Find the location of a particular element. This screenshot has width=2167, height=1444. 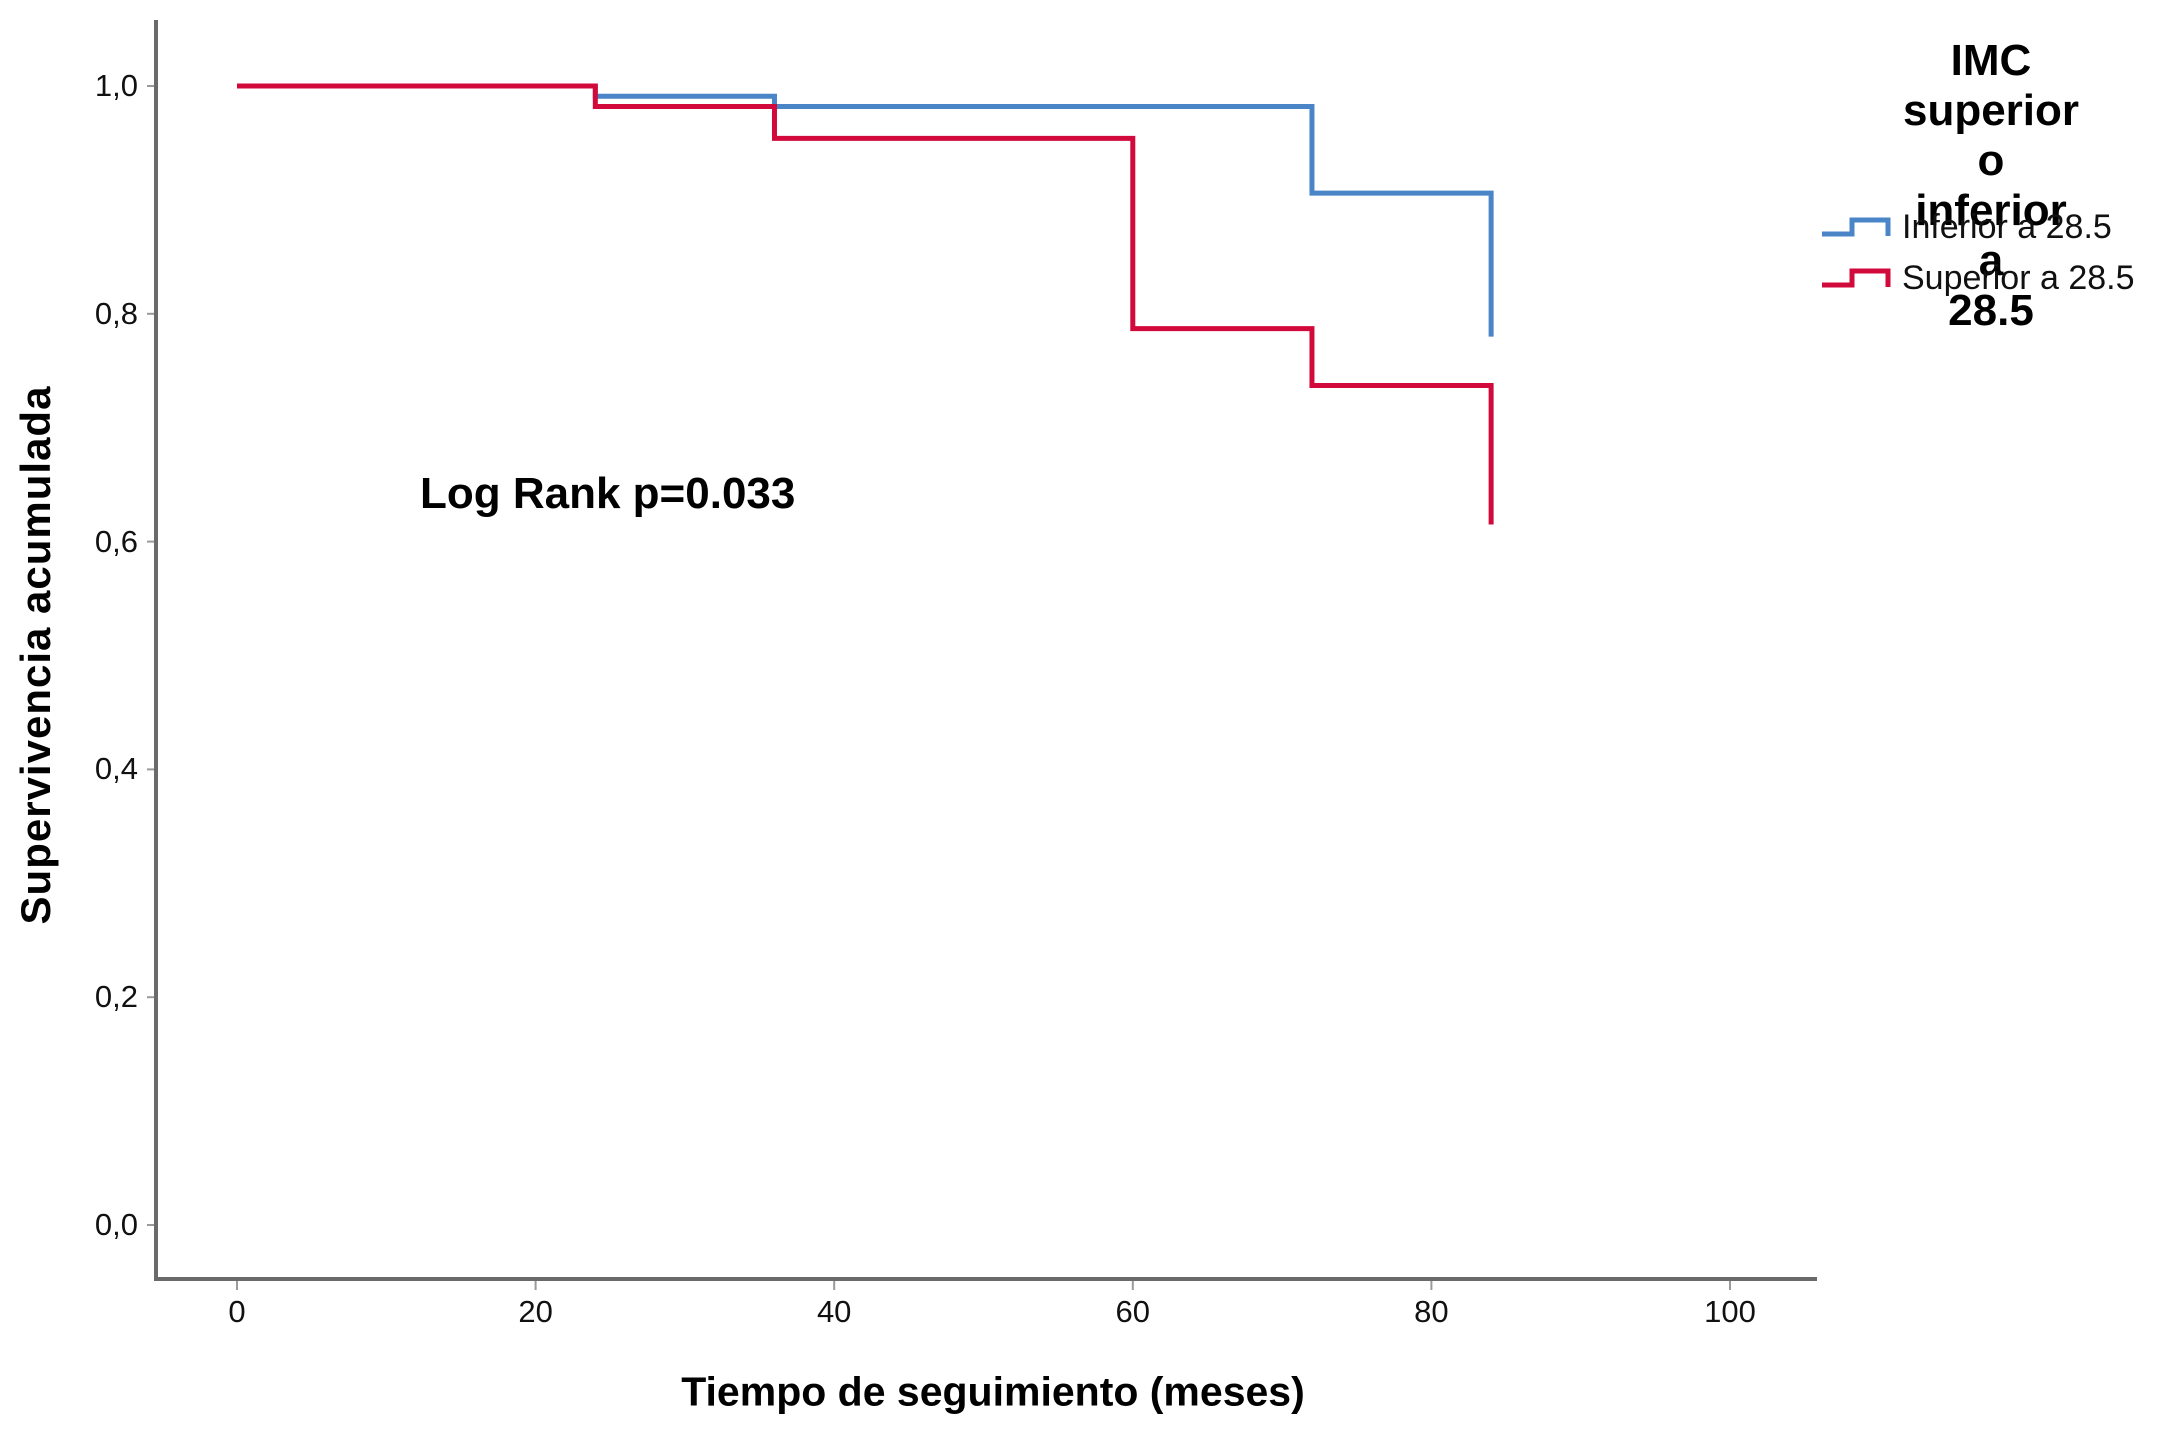

y-tick-label: 0,8 is located at coordinates (116, 313).